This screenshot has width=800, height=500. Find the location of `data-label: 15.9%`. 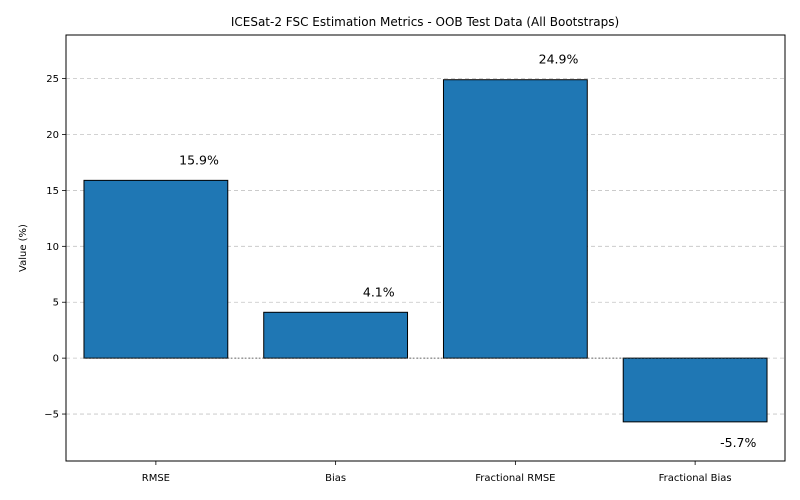

data-label: 15.9% is located at coordinates (199, 159).